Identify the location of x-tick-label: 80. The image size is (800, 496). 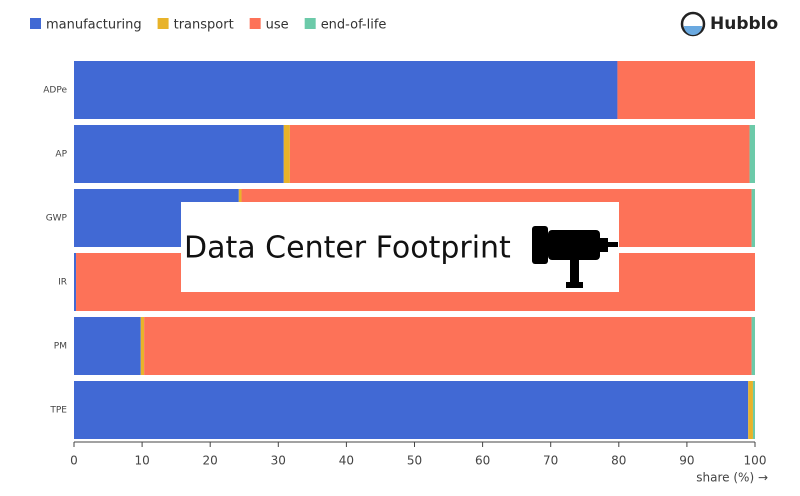
(618, 461).